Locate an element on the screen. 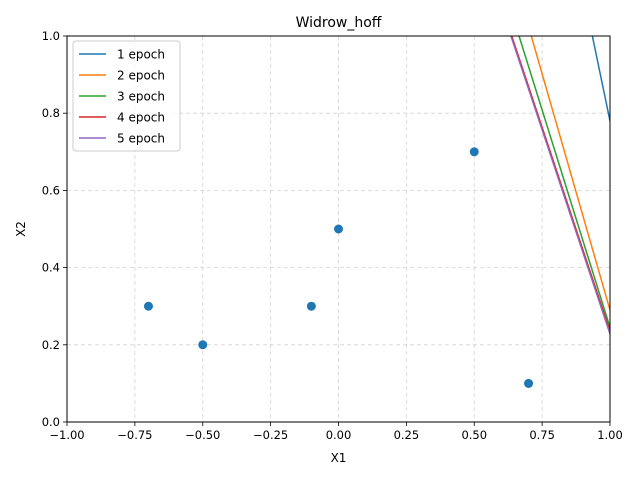  chart-title: Widrow_hoff is located at coordinates (339, 23).